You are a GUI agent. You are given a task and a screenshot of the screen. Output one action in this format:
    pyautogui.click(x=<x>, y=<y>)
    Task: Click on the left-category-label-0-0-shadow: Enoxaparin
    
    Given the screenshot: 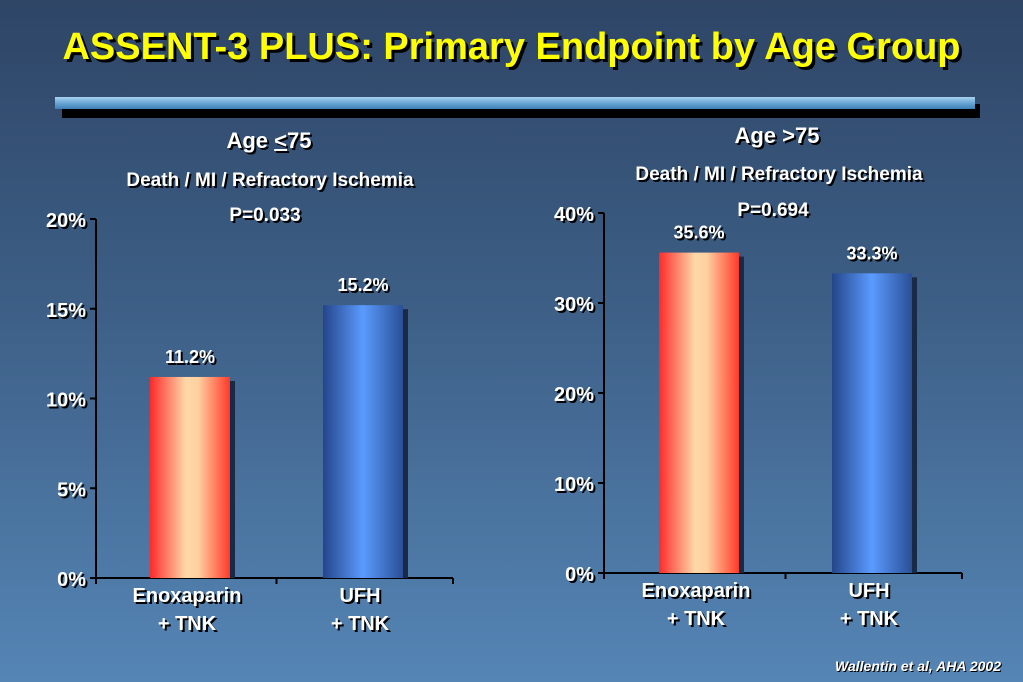 What is the action you would take?
    pyautogui.click(x=189, y=598)
    